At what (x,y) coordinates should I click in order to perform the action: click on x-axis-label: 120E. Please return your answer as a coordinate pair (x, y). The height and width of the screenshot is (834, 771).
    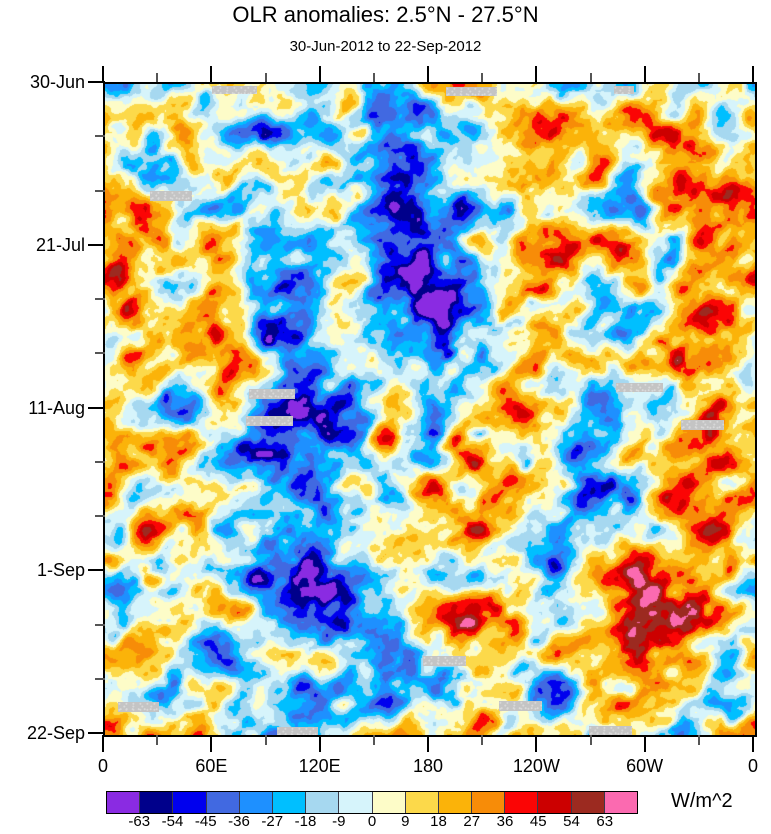
    Looking at the image, I should click on (319, 766).